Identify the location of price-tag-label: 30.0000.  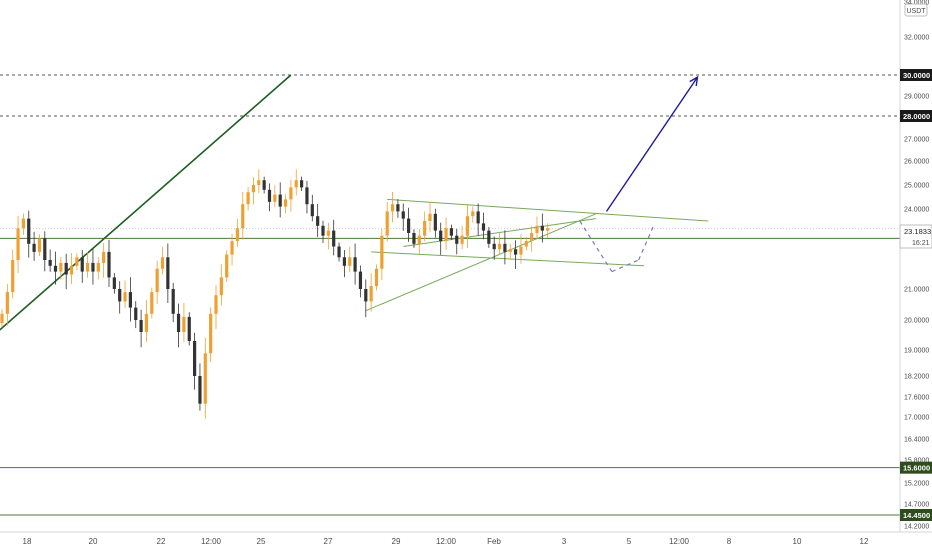
(916, 75).